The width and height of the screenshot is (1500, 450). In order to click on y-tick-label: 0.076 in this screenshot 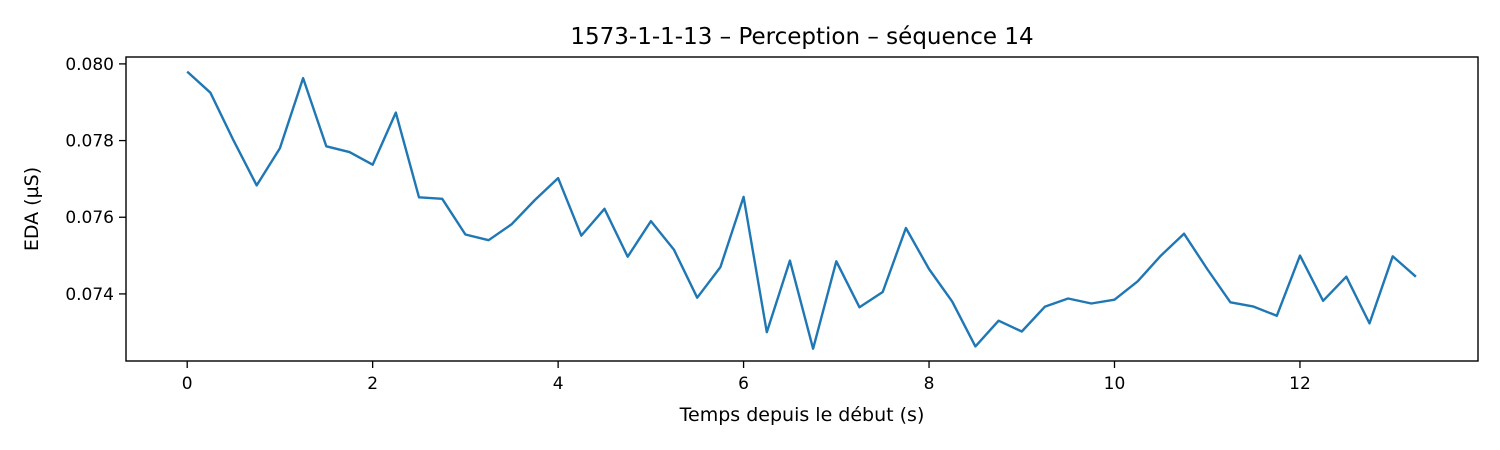, I will do `click(89, 218)`.